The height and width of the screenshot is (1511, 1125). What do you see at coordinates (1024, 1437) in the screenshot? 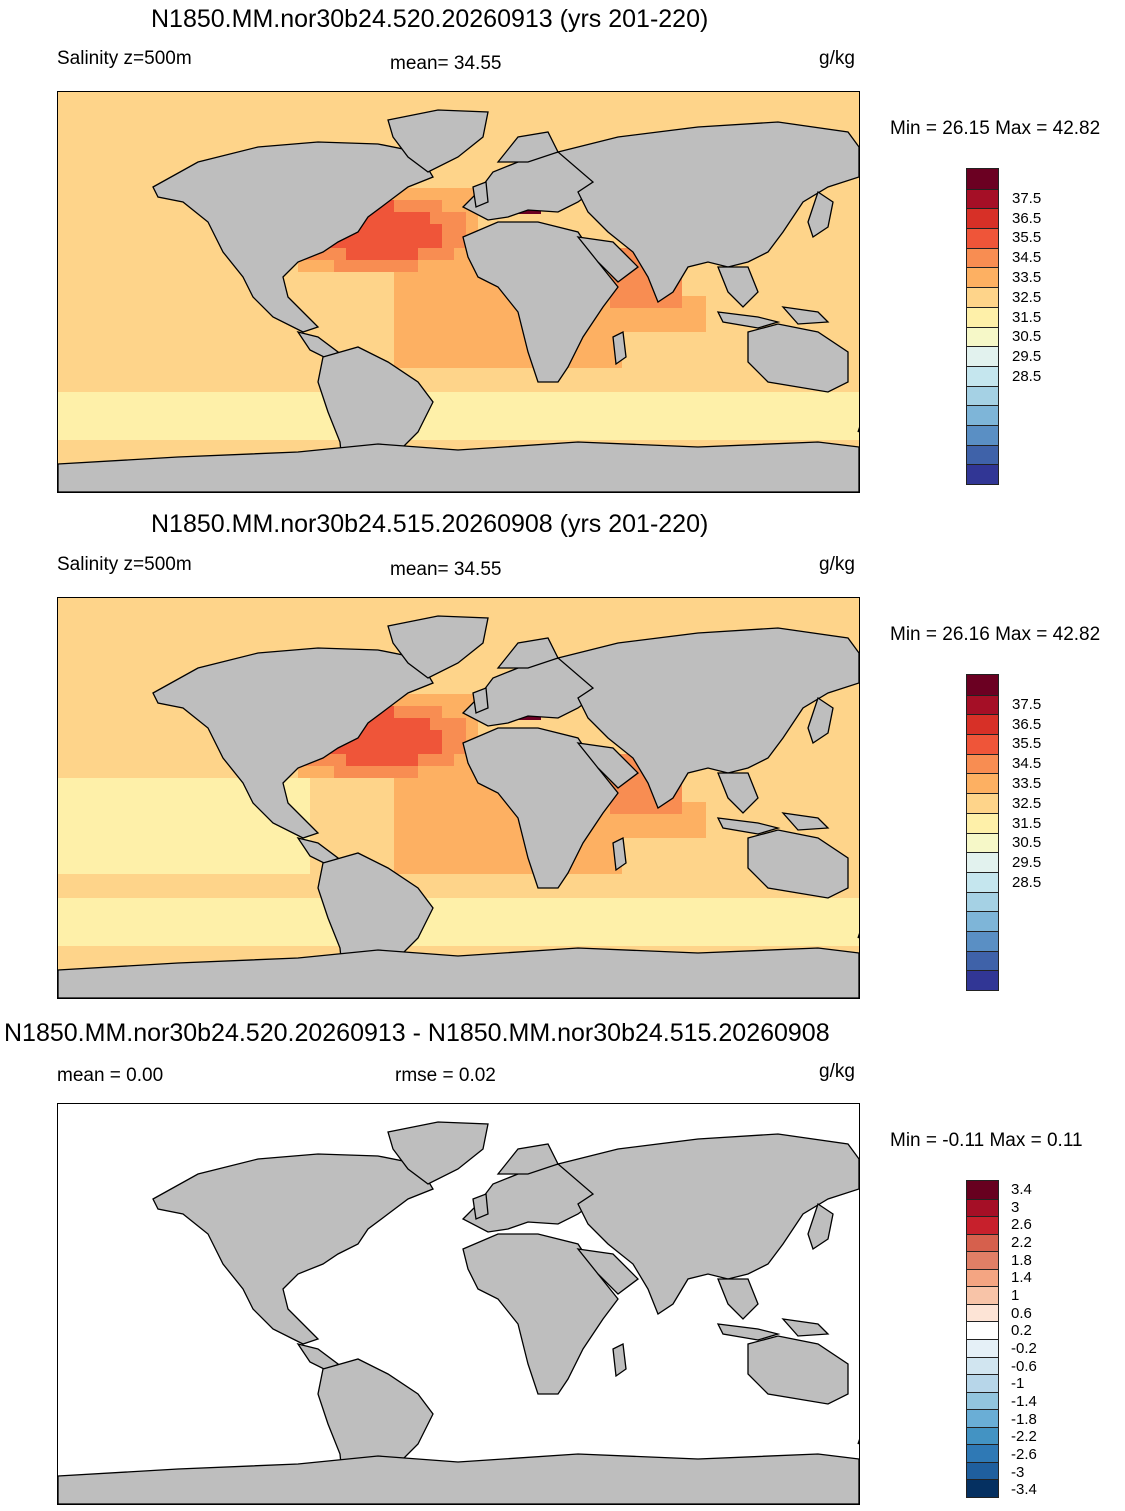
I see `colorbar-tick-label: -2.2` at bounding box center [1024, 1437].